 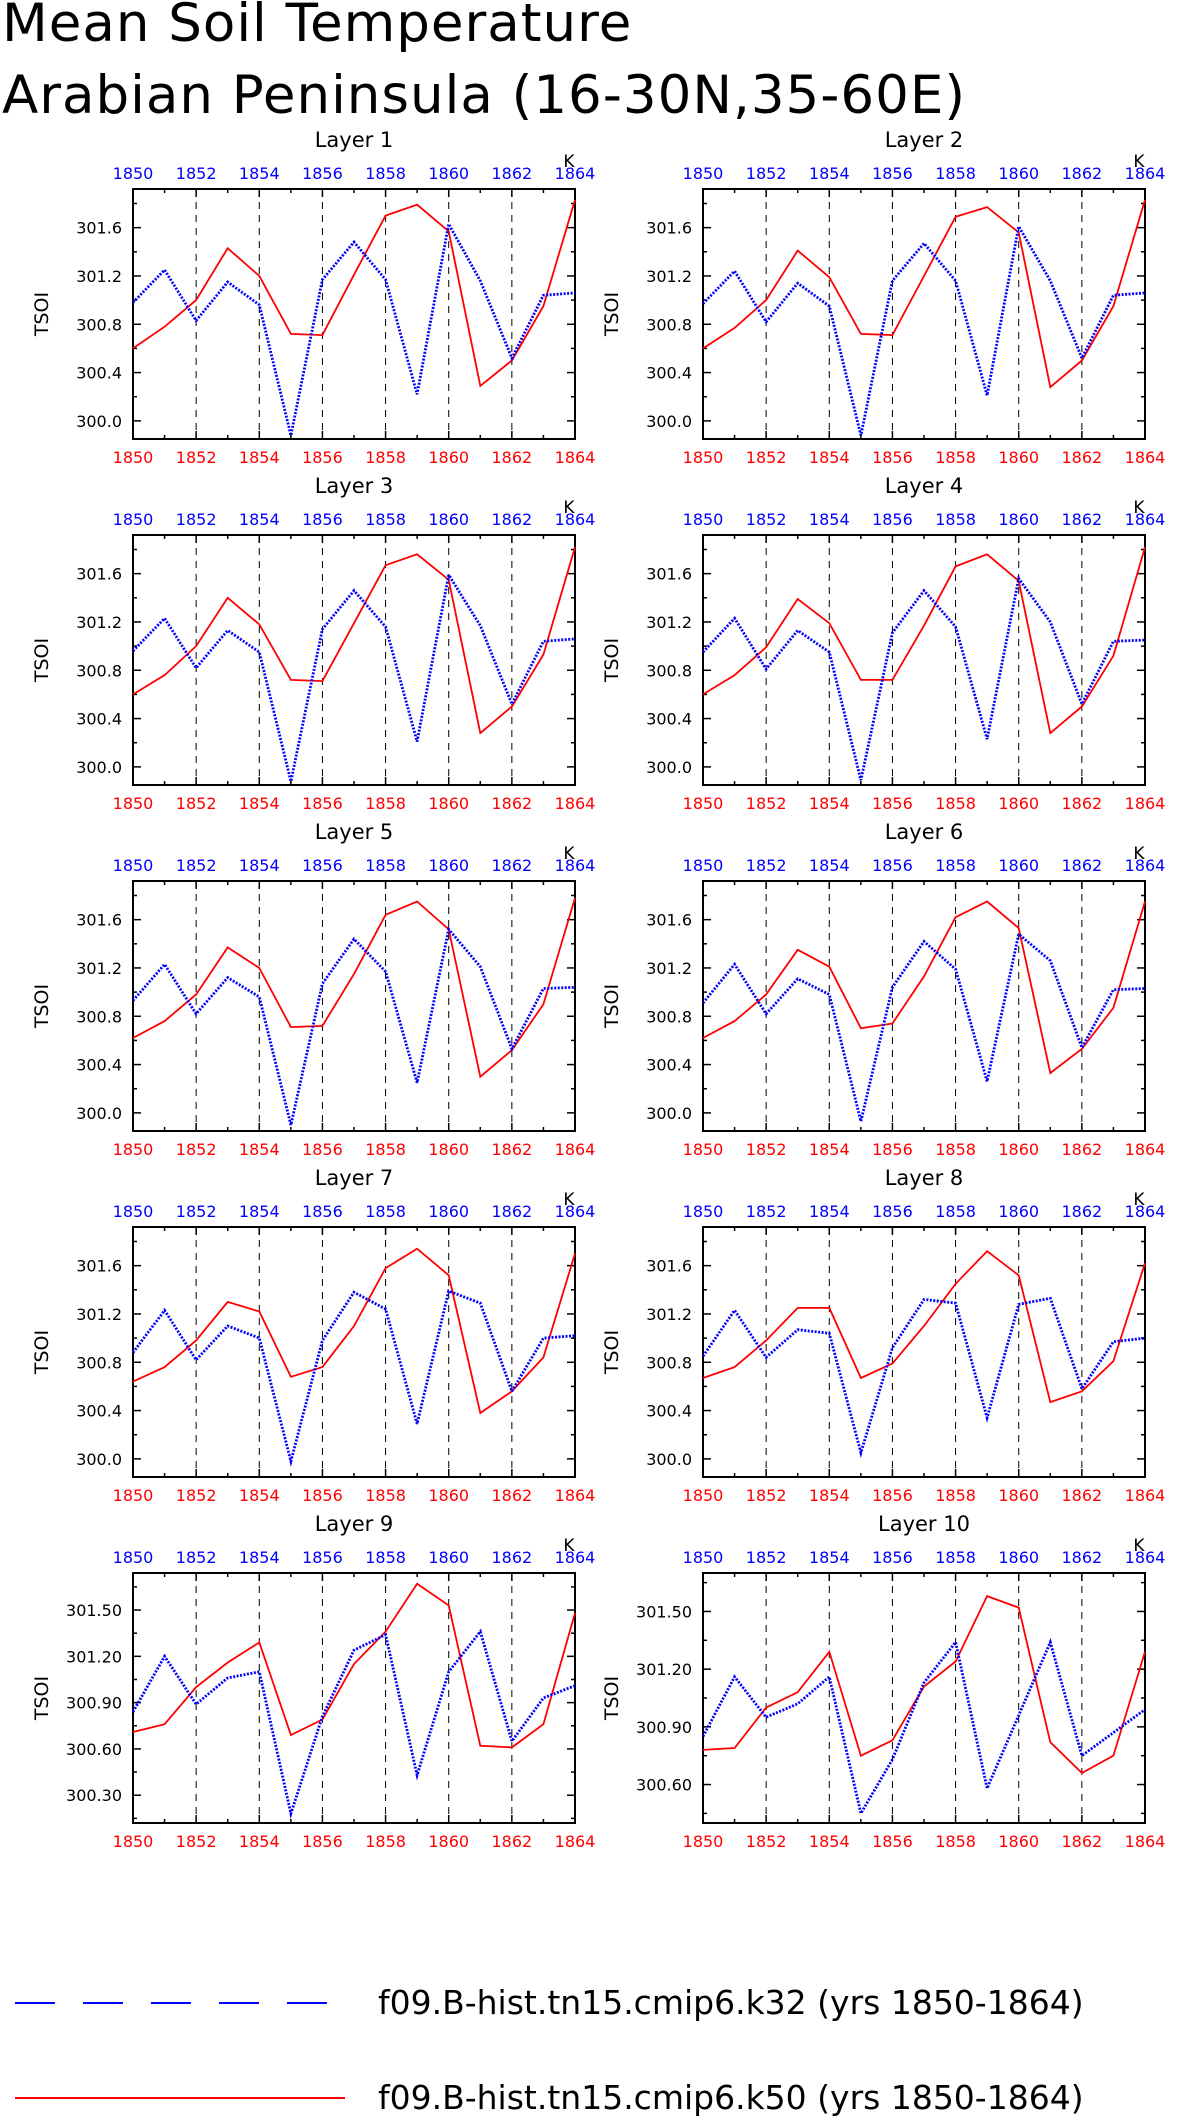 I want to click on y-tick-label: 300.90, so click(x=94, y=1703).